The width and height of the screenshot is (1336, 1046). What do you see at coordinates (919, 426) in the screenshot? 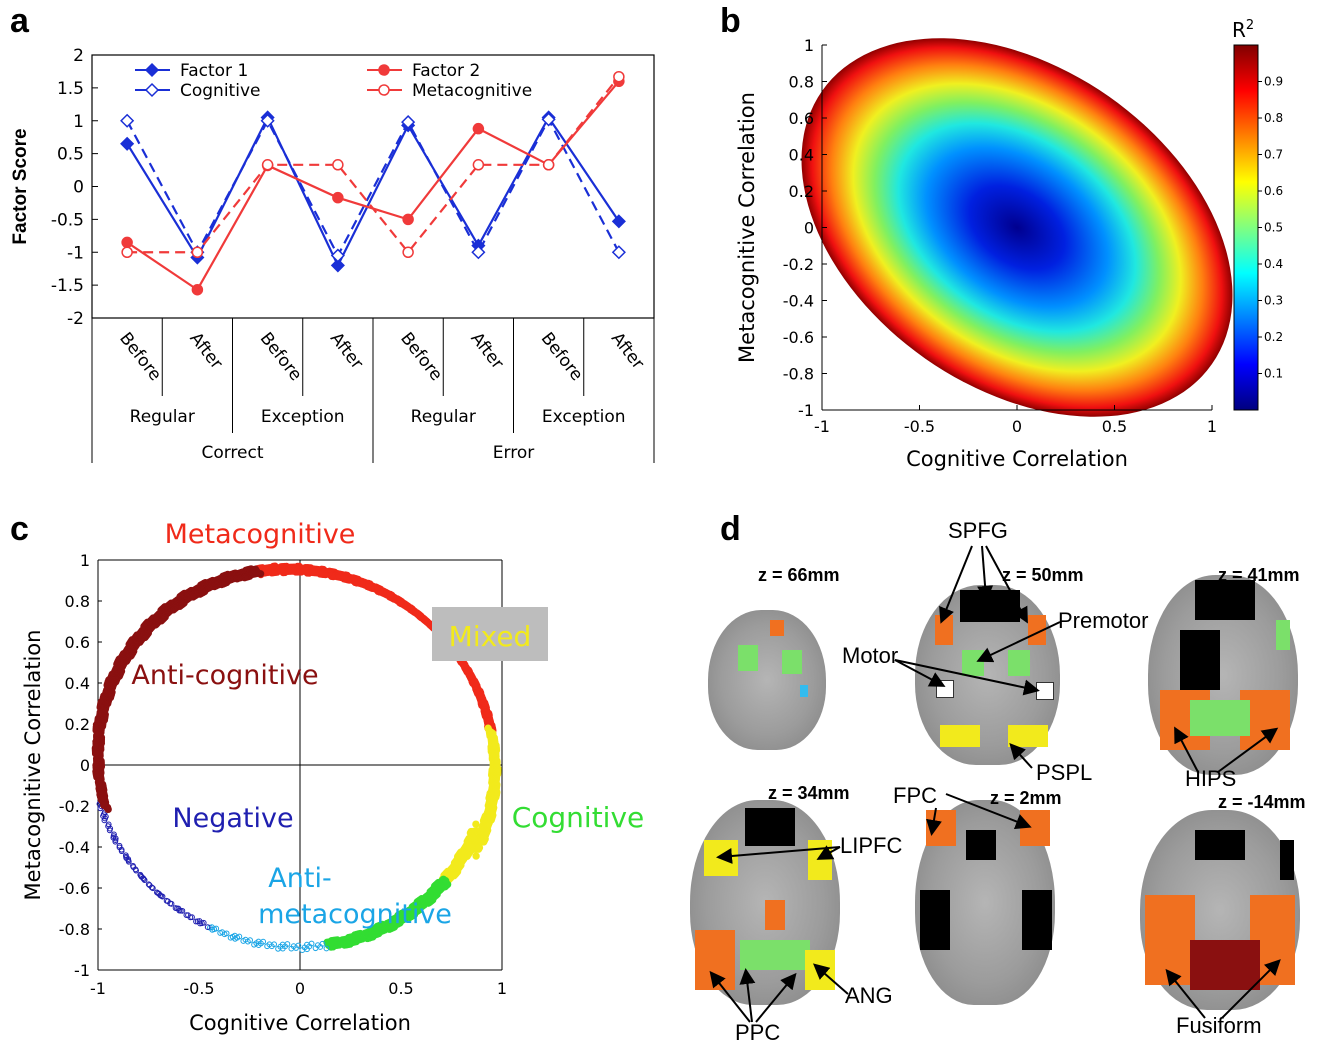
I see `x-tick-label: -0.5` at bounding box center [919, 426].